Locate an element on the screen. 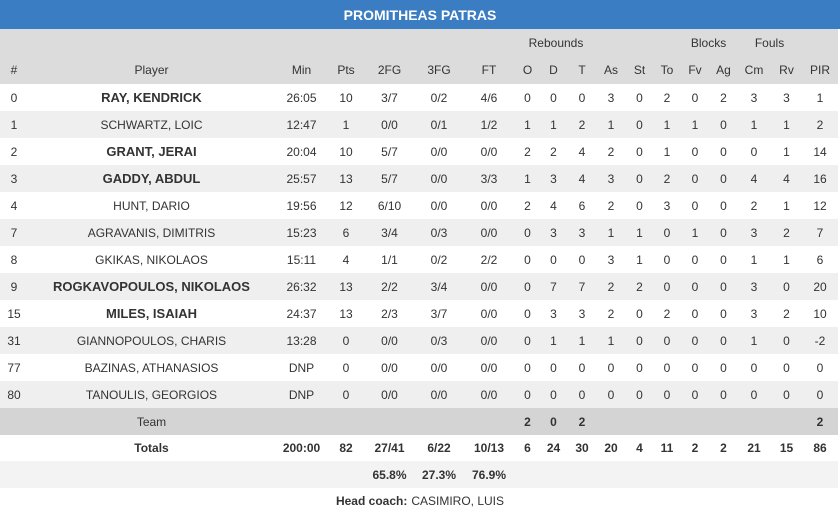 This screenshot has height=514, width=840. stat-ft: 4/6 is located at coordinates (489, 97).